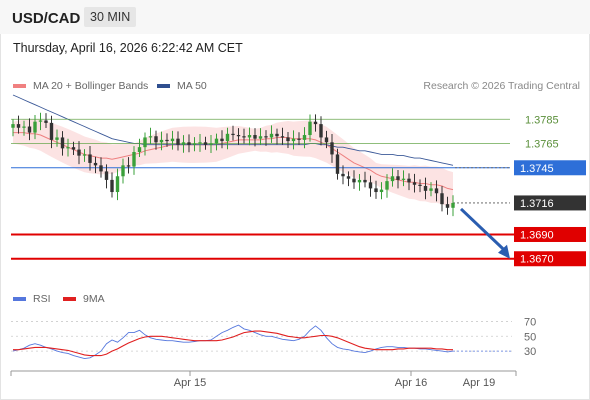  Describe the element at coordinates (190, 383) in the screenshot. I see `x-tick-label: Apr 15` at that location.